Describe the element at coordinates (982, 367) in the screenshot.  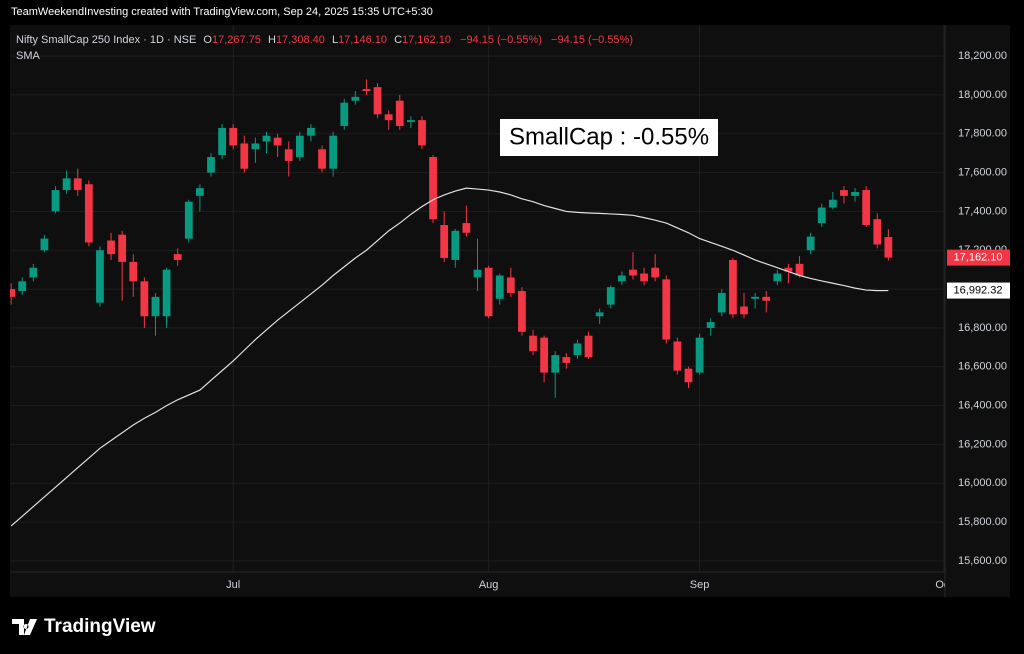
I see `y-tick-label: 16,600.00` at that location.